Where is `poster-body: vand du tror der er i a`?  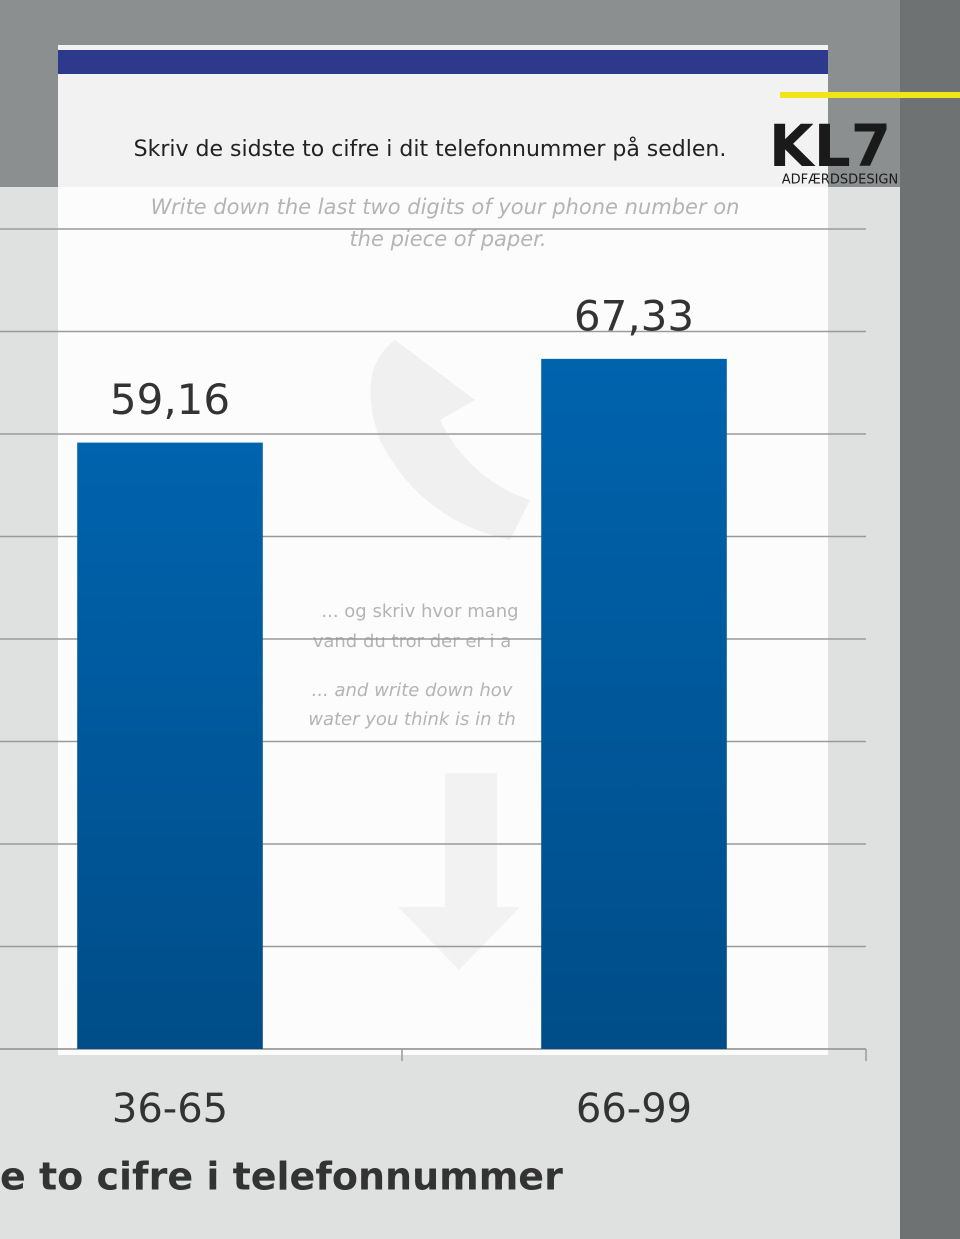 poster-body: vand du tror der er i a is located at coordinates (412, 641).